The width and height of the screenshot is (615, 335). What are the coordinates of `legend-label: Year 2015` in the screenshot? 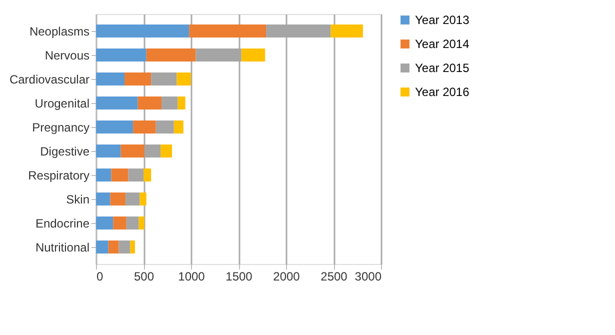 It's located at (442, 68).